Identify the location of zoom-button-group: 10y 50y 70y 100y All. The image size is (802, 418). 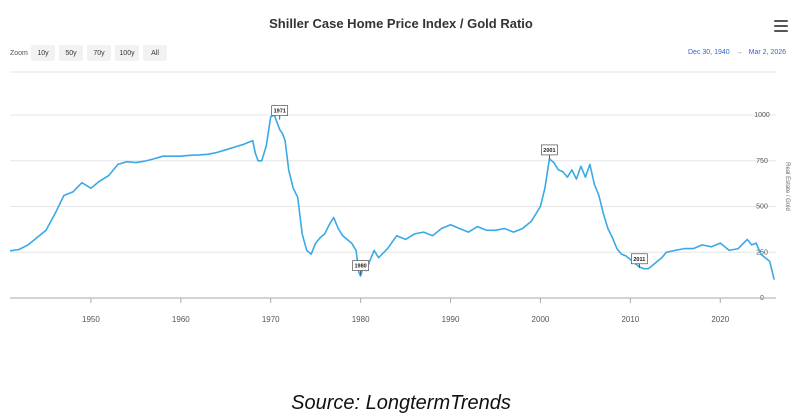
(99, 53).